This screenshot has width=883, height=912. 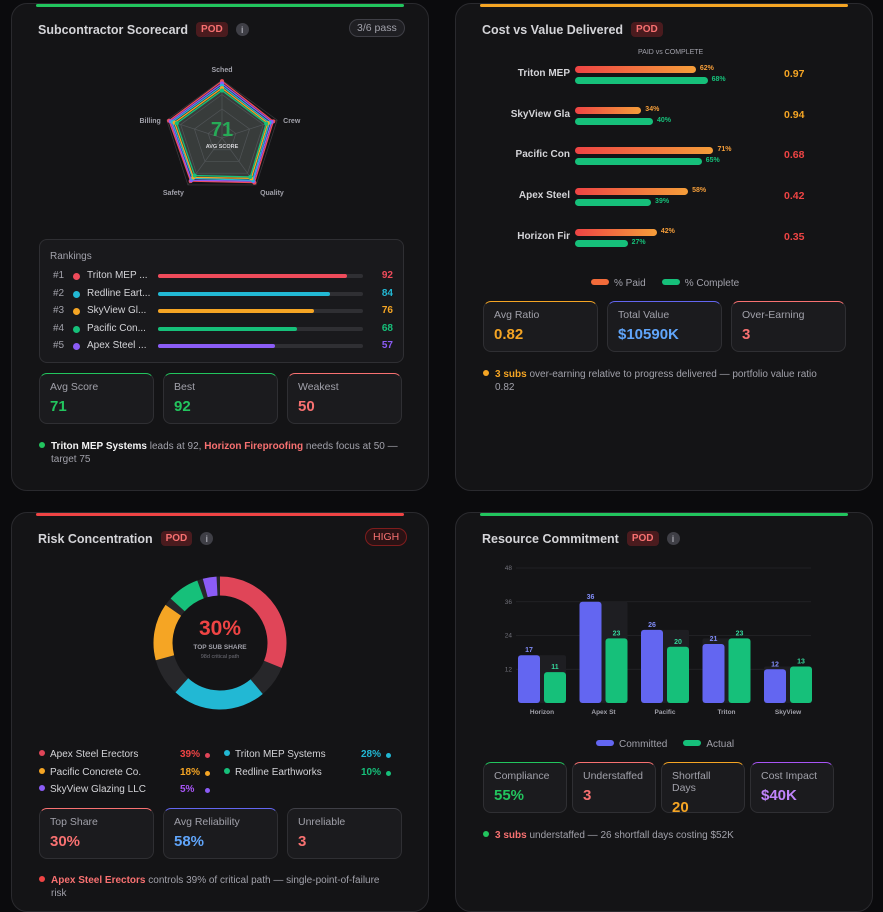 I want to click on legend-pct: 39%, so click(x=190, y=754).